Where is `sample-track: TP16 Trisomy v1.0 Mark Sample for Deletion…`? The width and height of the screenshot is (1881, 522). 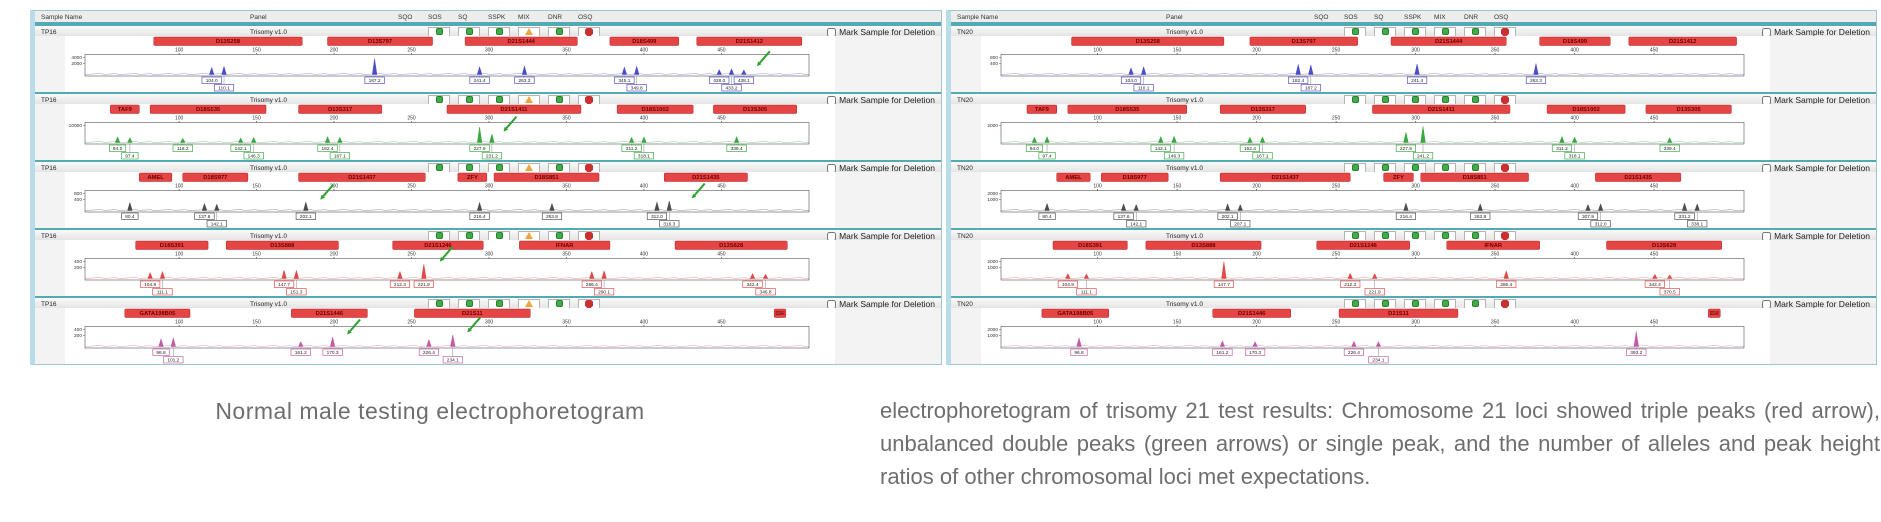 sample-track: TP16 Trisomy v1.0 Mark Sample for Deletion… is located at coordinates (488, 262).